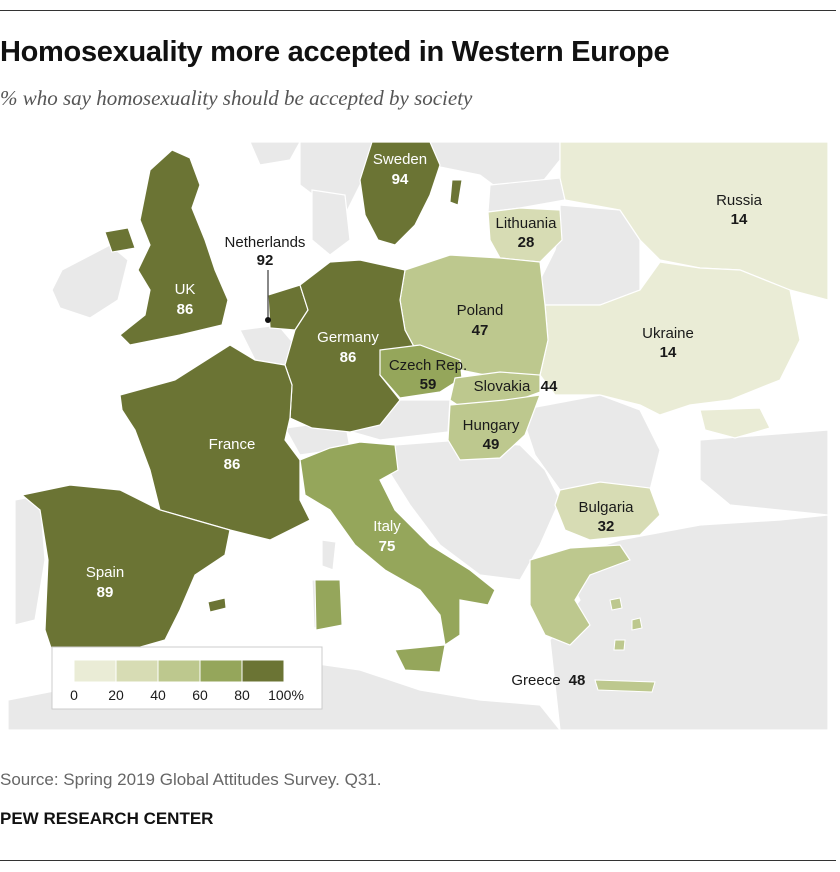  I want to click on label-czech-name: Czech Rep., so click(428, 365).